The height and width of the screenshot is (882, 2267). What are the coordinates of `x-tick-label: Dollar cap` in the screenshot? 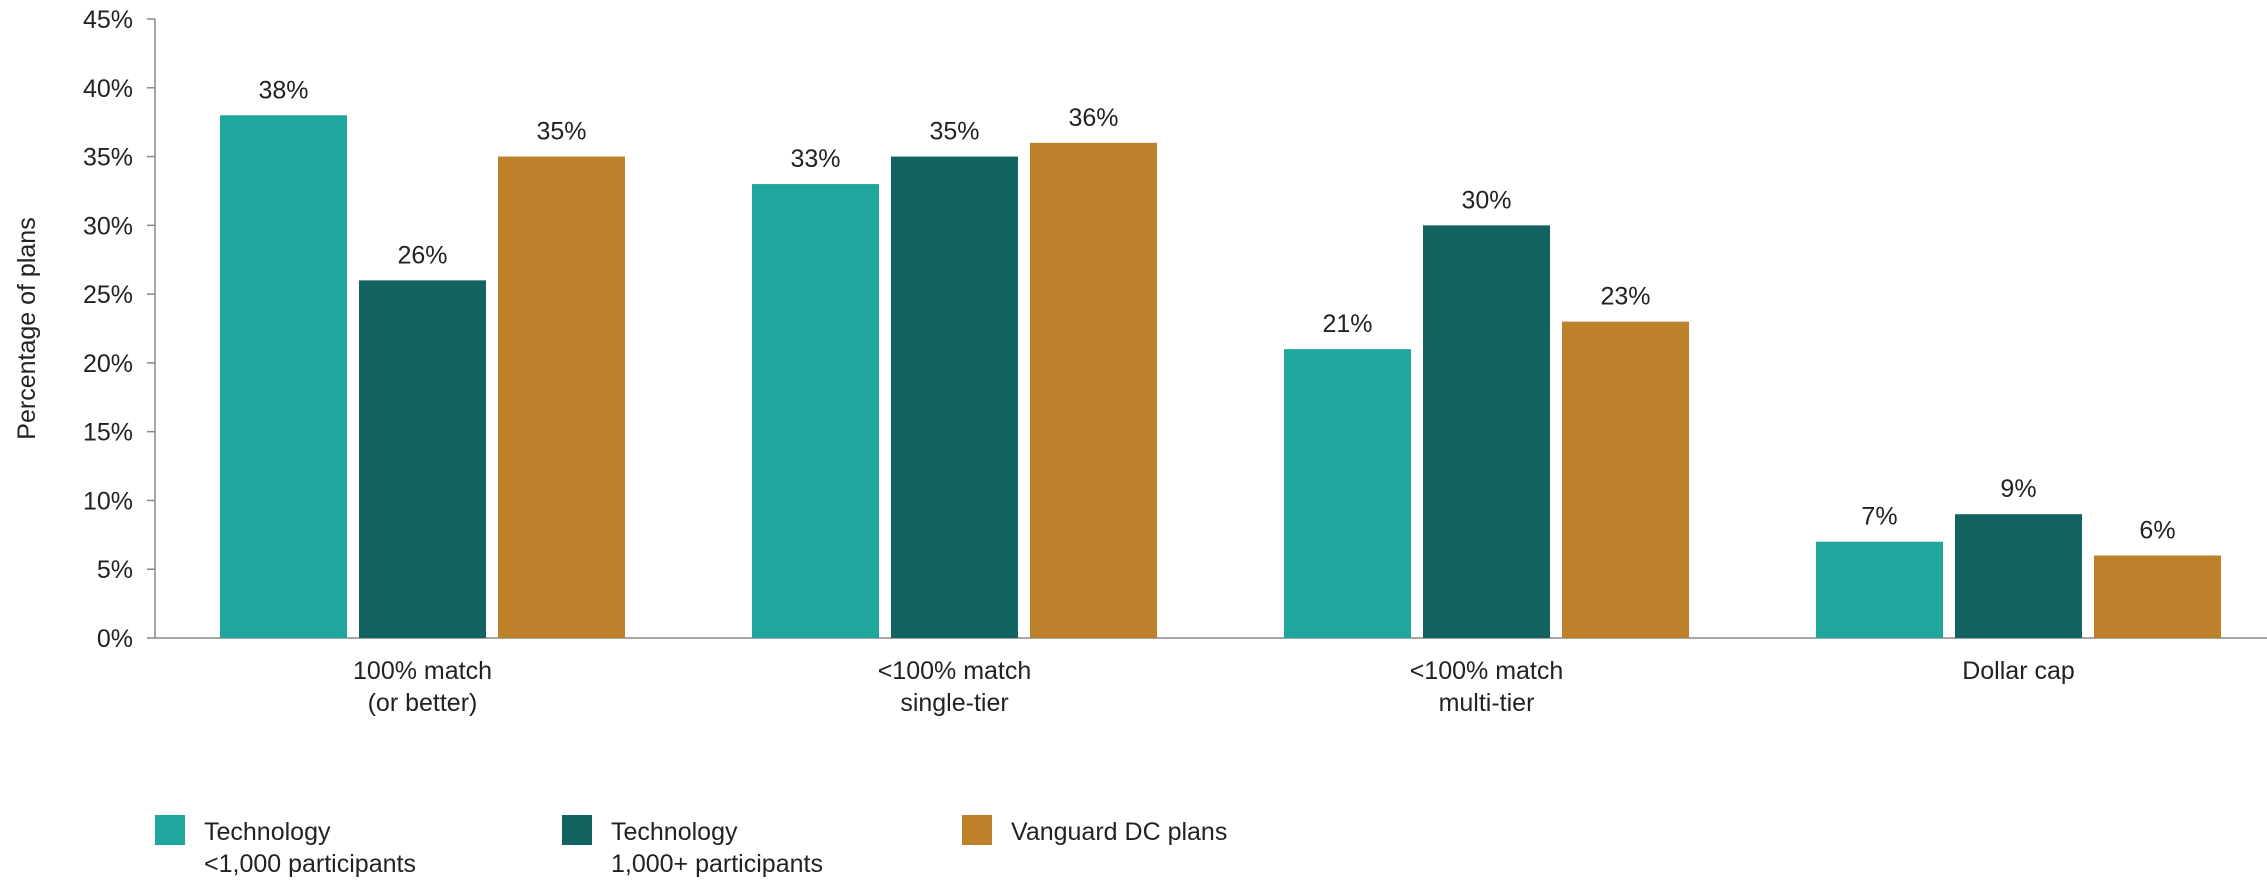 It's located at (2018, 671).